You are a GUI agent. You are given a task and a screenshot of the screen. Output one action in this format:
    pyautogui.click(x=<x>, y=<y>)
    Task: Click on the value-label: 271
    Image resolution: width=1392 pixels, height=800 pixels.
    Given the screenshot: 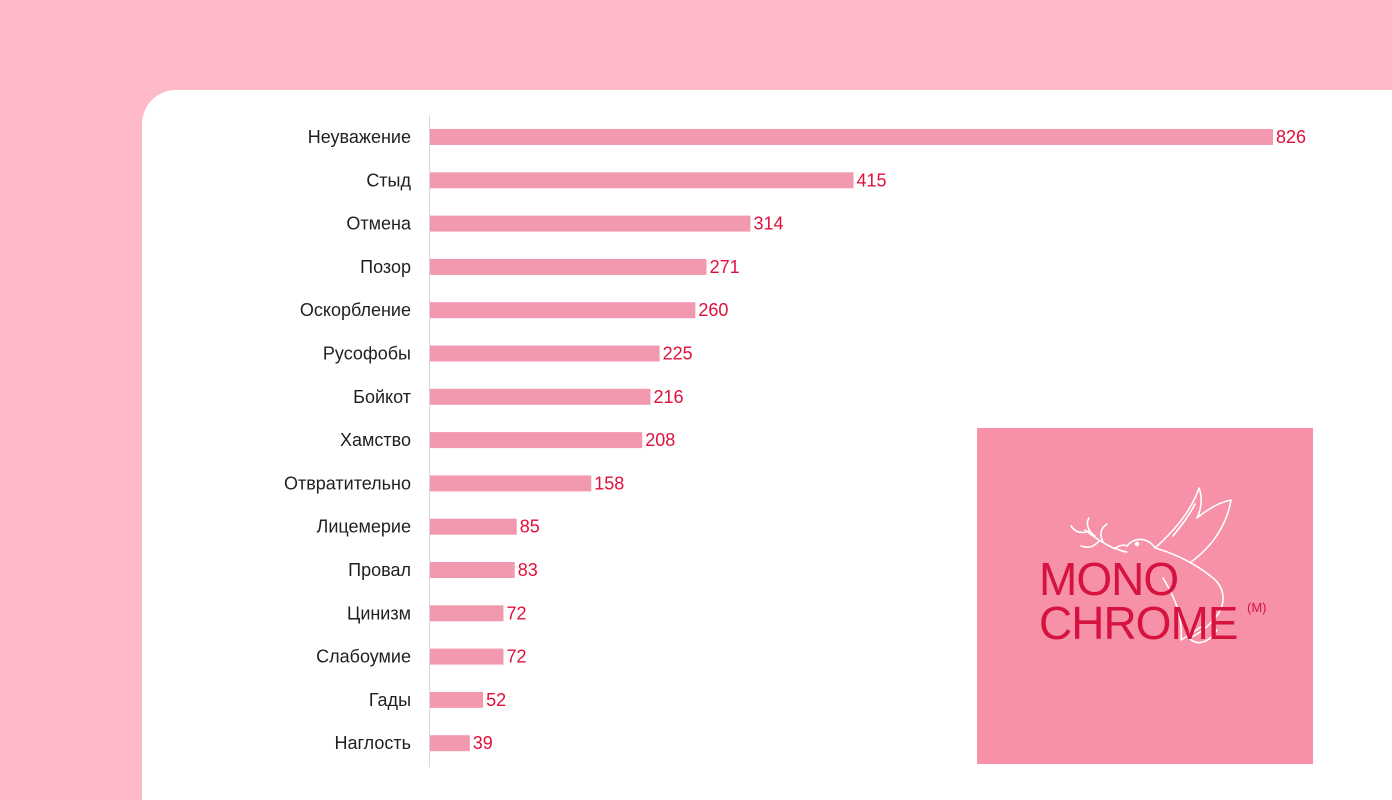 What is the action you would take?
    pyautogui.click(x=725, y=267)
    